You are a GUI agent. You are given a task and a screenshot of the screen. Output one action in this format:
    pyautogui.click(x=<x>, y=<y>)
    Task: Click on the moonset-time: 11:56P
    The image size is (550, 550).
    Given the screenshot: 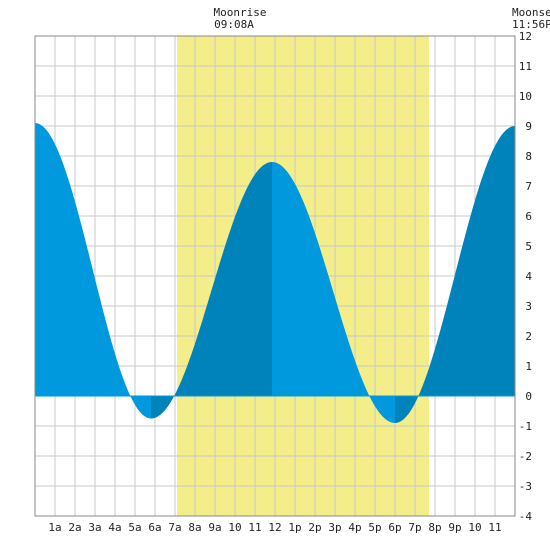 What is the action you would take?
    pyautogui.click(x=531, y=24)
    